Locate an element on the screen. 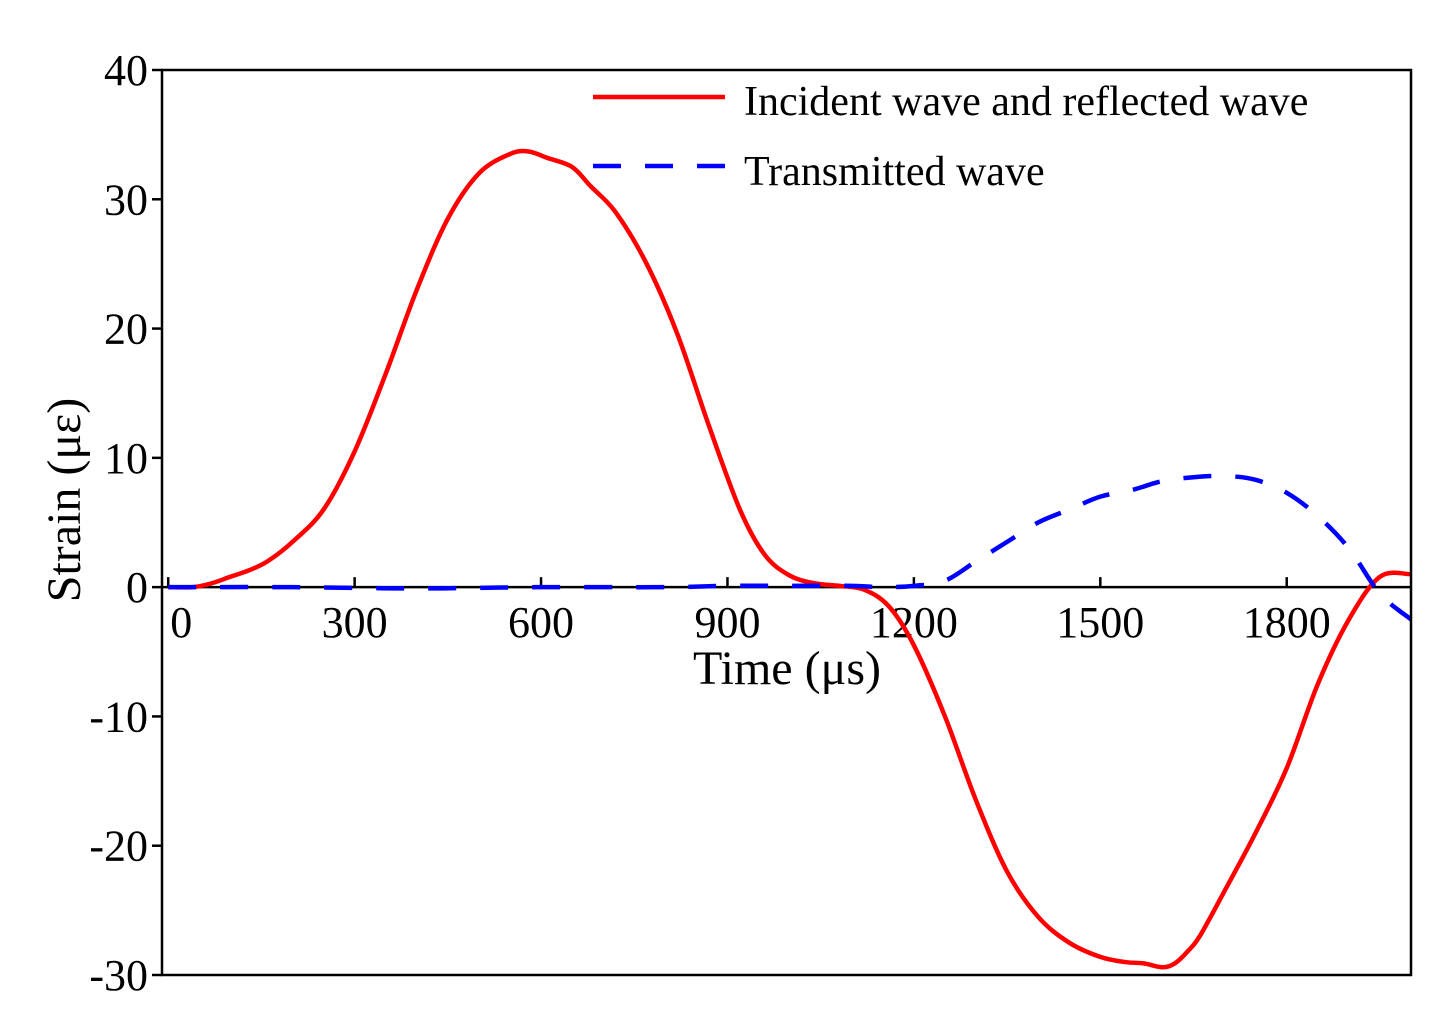 This screenshot has height=1018, width=1443. y-tick-label: -20 is located at coordinates (118, 846).